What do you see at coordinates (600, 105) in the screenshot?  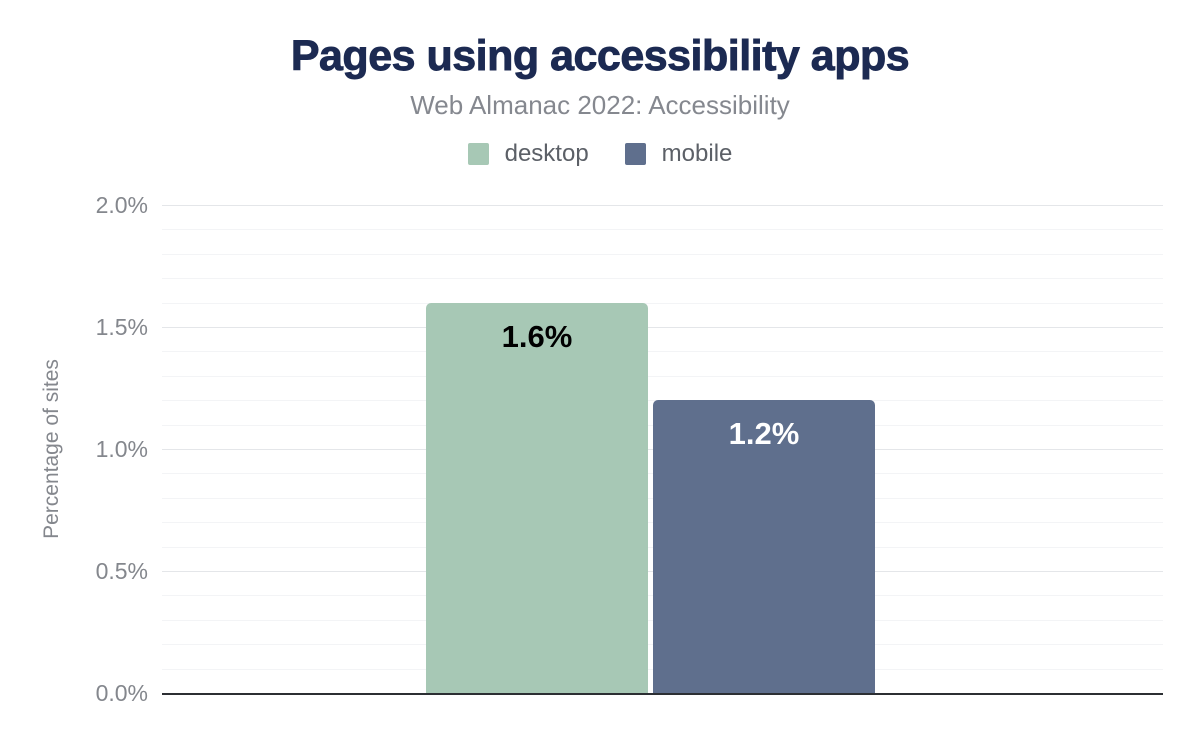 I see `chart-subtitle: Web Almanac 2022: Accessibility` at bounding box center [600, 105].